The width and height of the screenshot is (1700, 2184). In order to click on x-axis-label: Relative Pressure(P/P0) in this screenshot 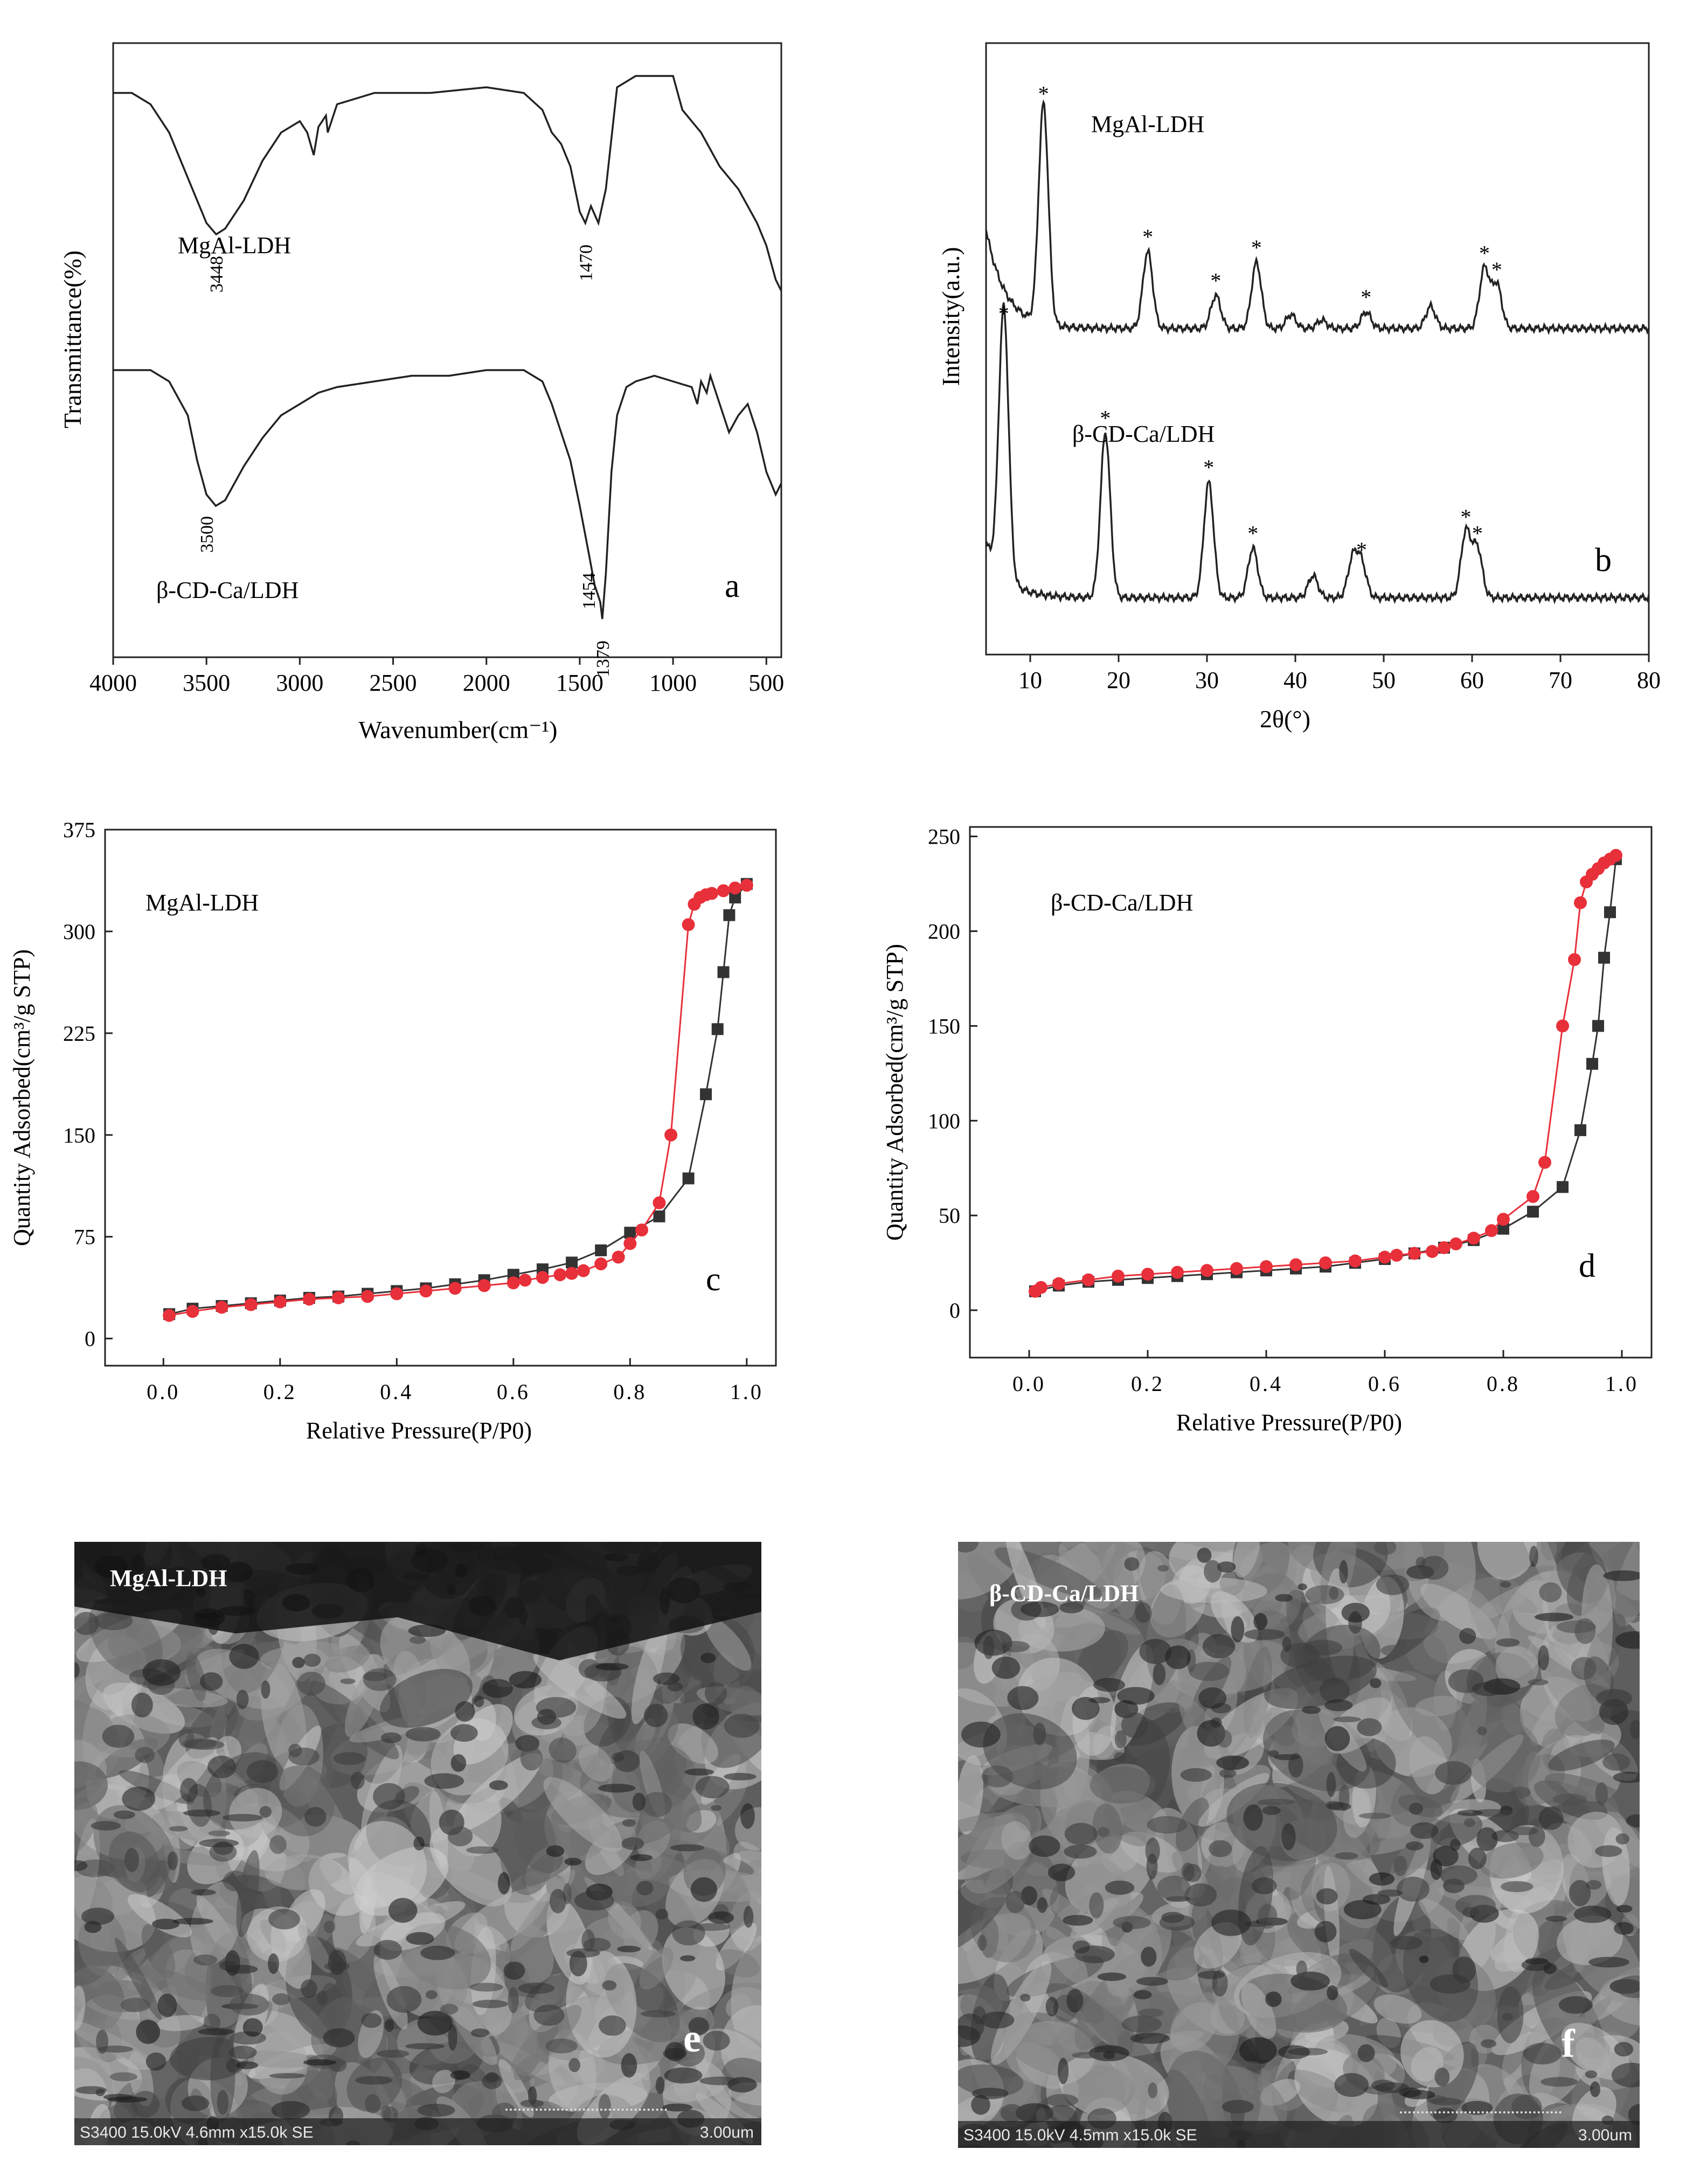, I will do `click(419, 1430)`.